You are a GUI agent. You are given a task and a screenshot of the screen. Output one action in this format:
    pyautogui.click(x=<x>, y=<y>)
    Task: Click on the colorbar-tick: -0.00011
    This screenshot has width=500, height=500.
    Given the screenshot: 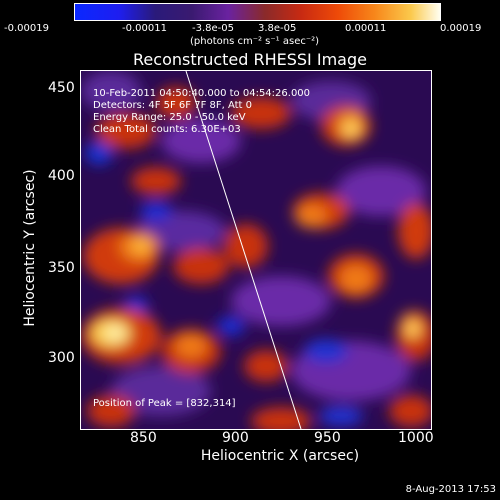 What is the action you would take?
    pyautogui.click(x=144, y=28)
    